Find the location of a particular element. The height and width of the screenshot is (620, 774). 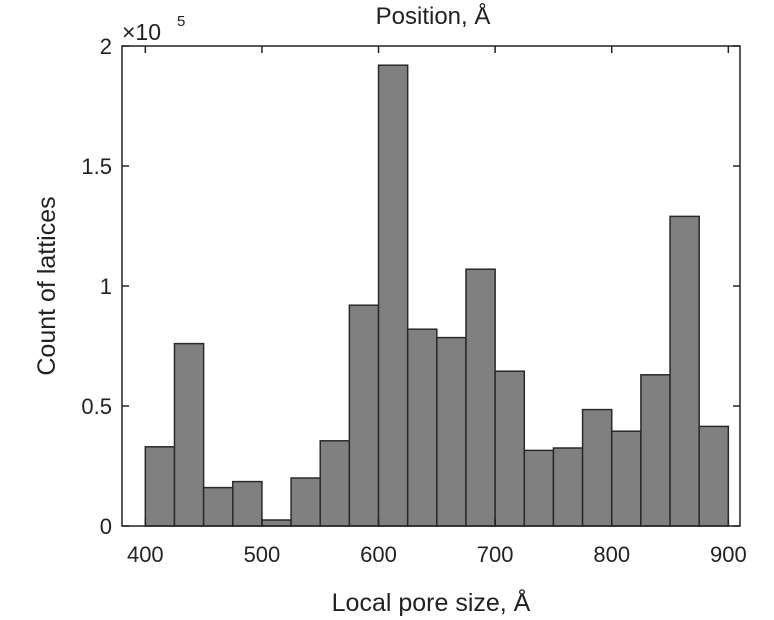

x-tick-label: 800 is located at coordinates (611, 554).